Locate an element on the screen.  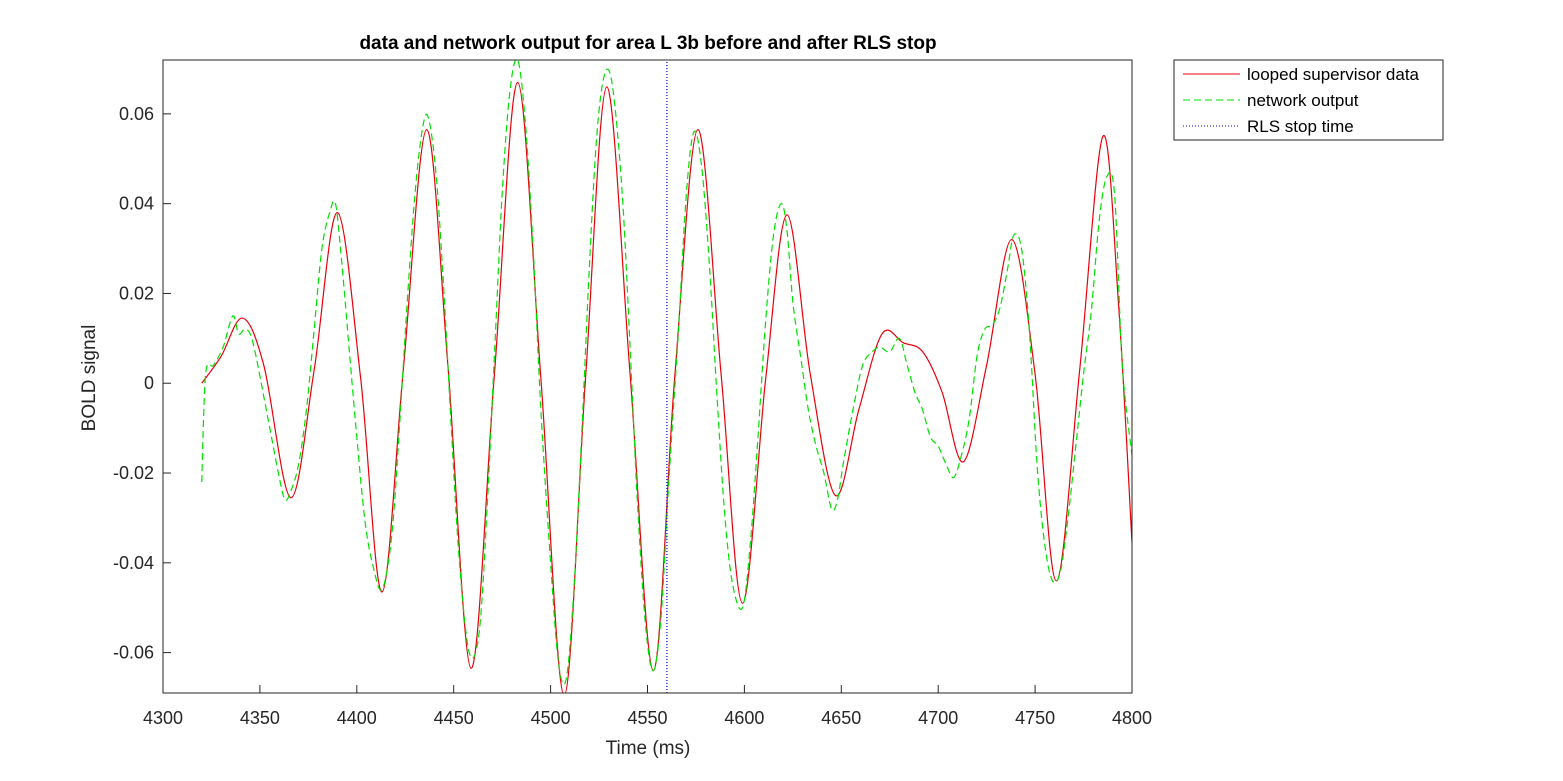
x-tick-label: 4350 is located at coordinates (260, 718).